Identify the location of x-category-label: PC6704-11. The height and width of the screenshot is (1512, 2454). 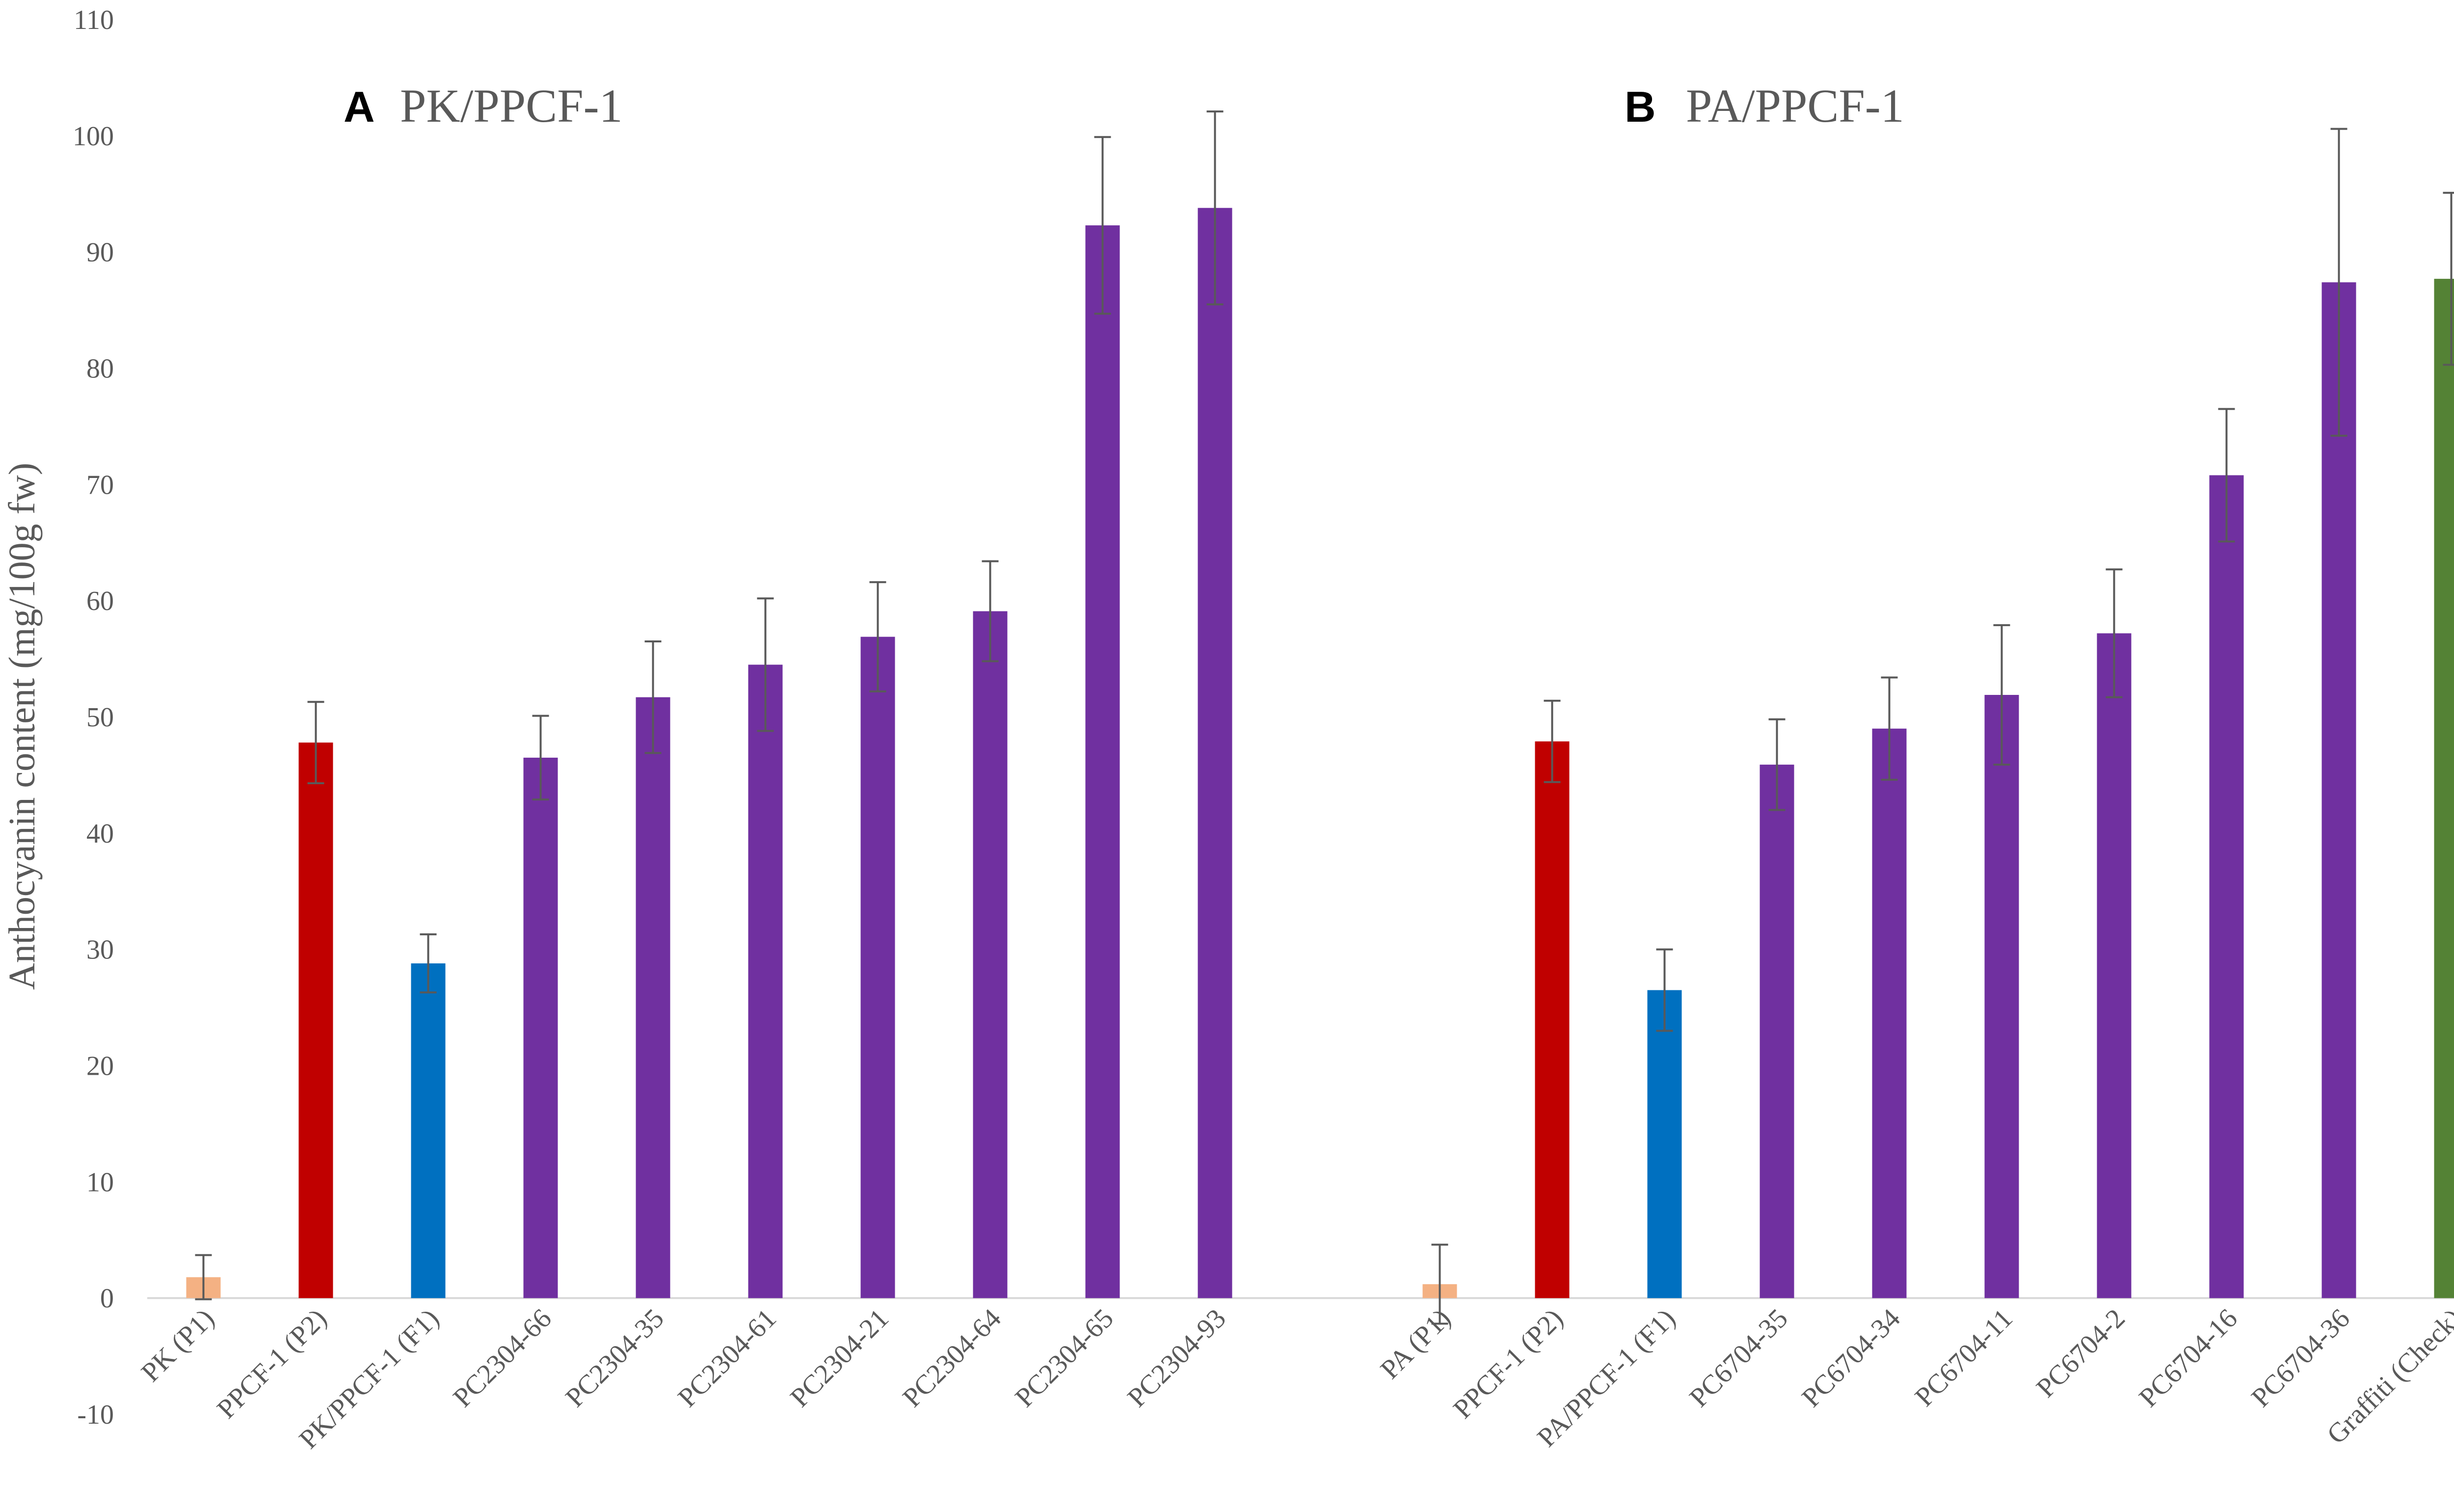
(1964, 1357).